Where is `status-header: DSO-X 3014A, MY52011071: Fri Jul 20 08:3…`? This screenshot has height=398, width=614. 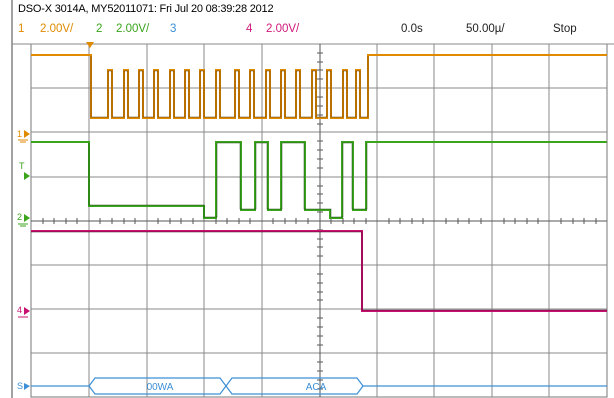
status-header: DSO-X 3014A, MY52011071: Fri Jul 20 08:3… is located at coordinates (307, 22).